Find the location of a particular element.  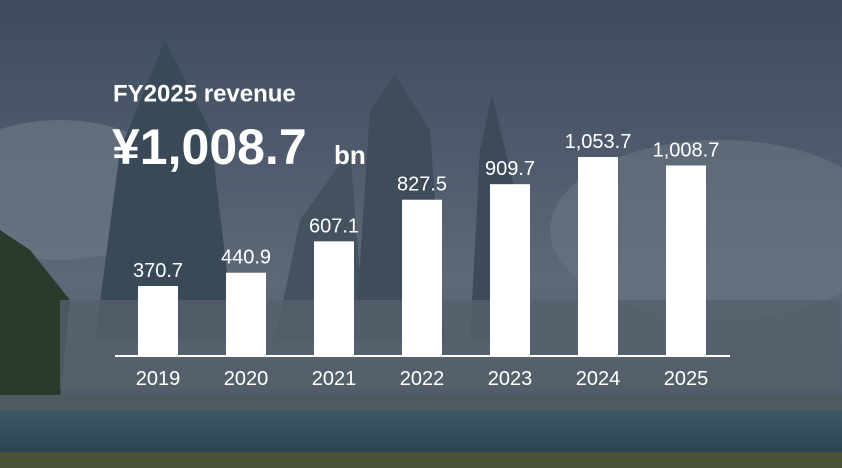

x-tick-label: 2021 is located at coordinates (334, 379).